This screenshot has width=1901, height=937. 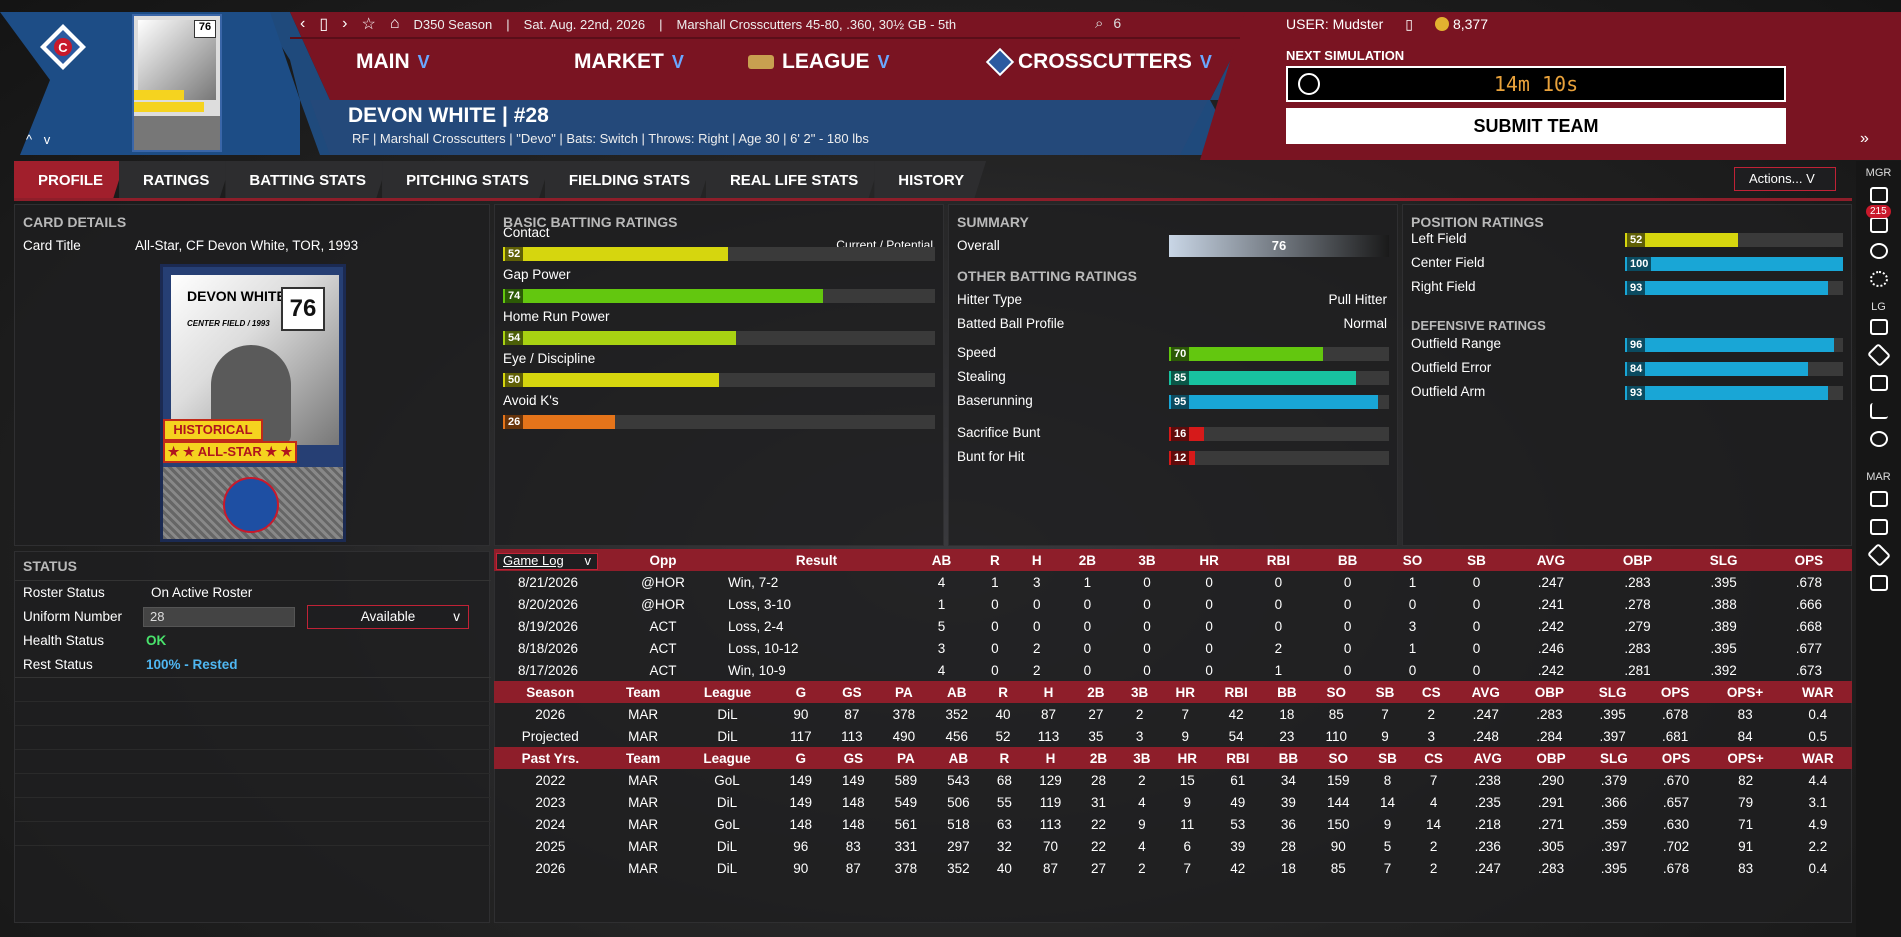 I want to click on tab-pitching-stats: PITCHING STATS, so click(x=466, y=180).